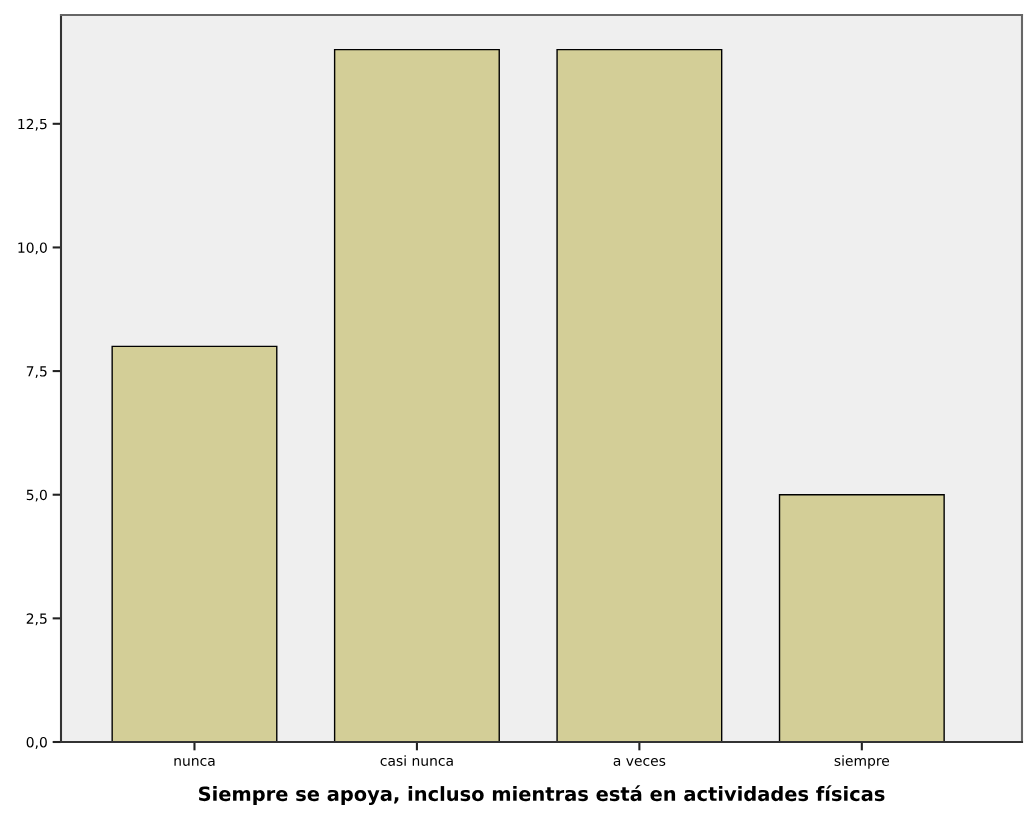 Image resolution: width=1026 pixels, height=821 pixels. I want to click on y-tick-label: 5,0, so click(36, 495).